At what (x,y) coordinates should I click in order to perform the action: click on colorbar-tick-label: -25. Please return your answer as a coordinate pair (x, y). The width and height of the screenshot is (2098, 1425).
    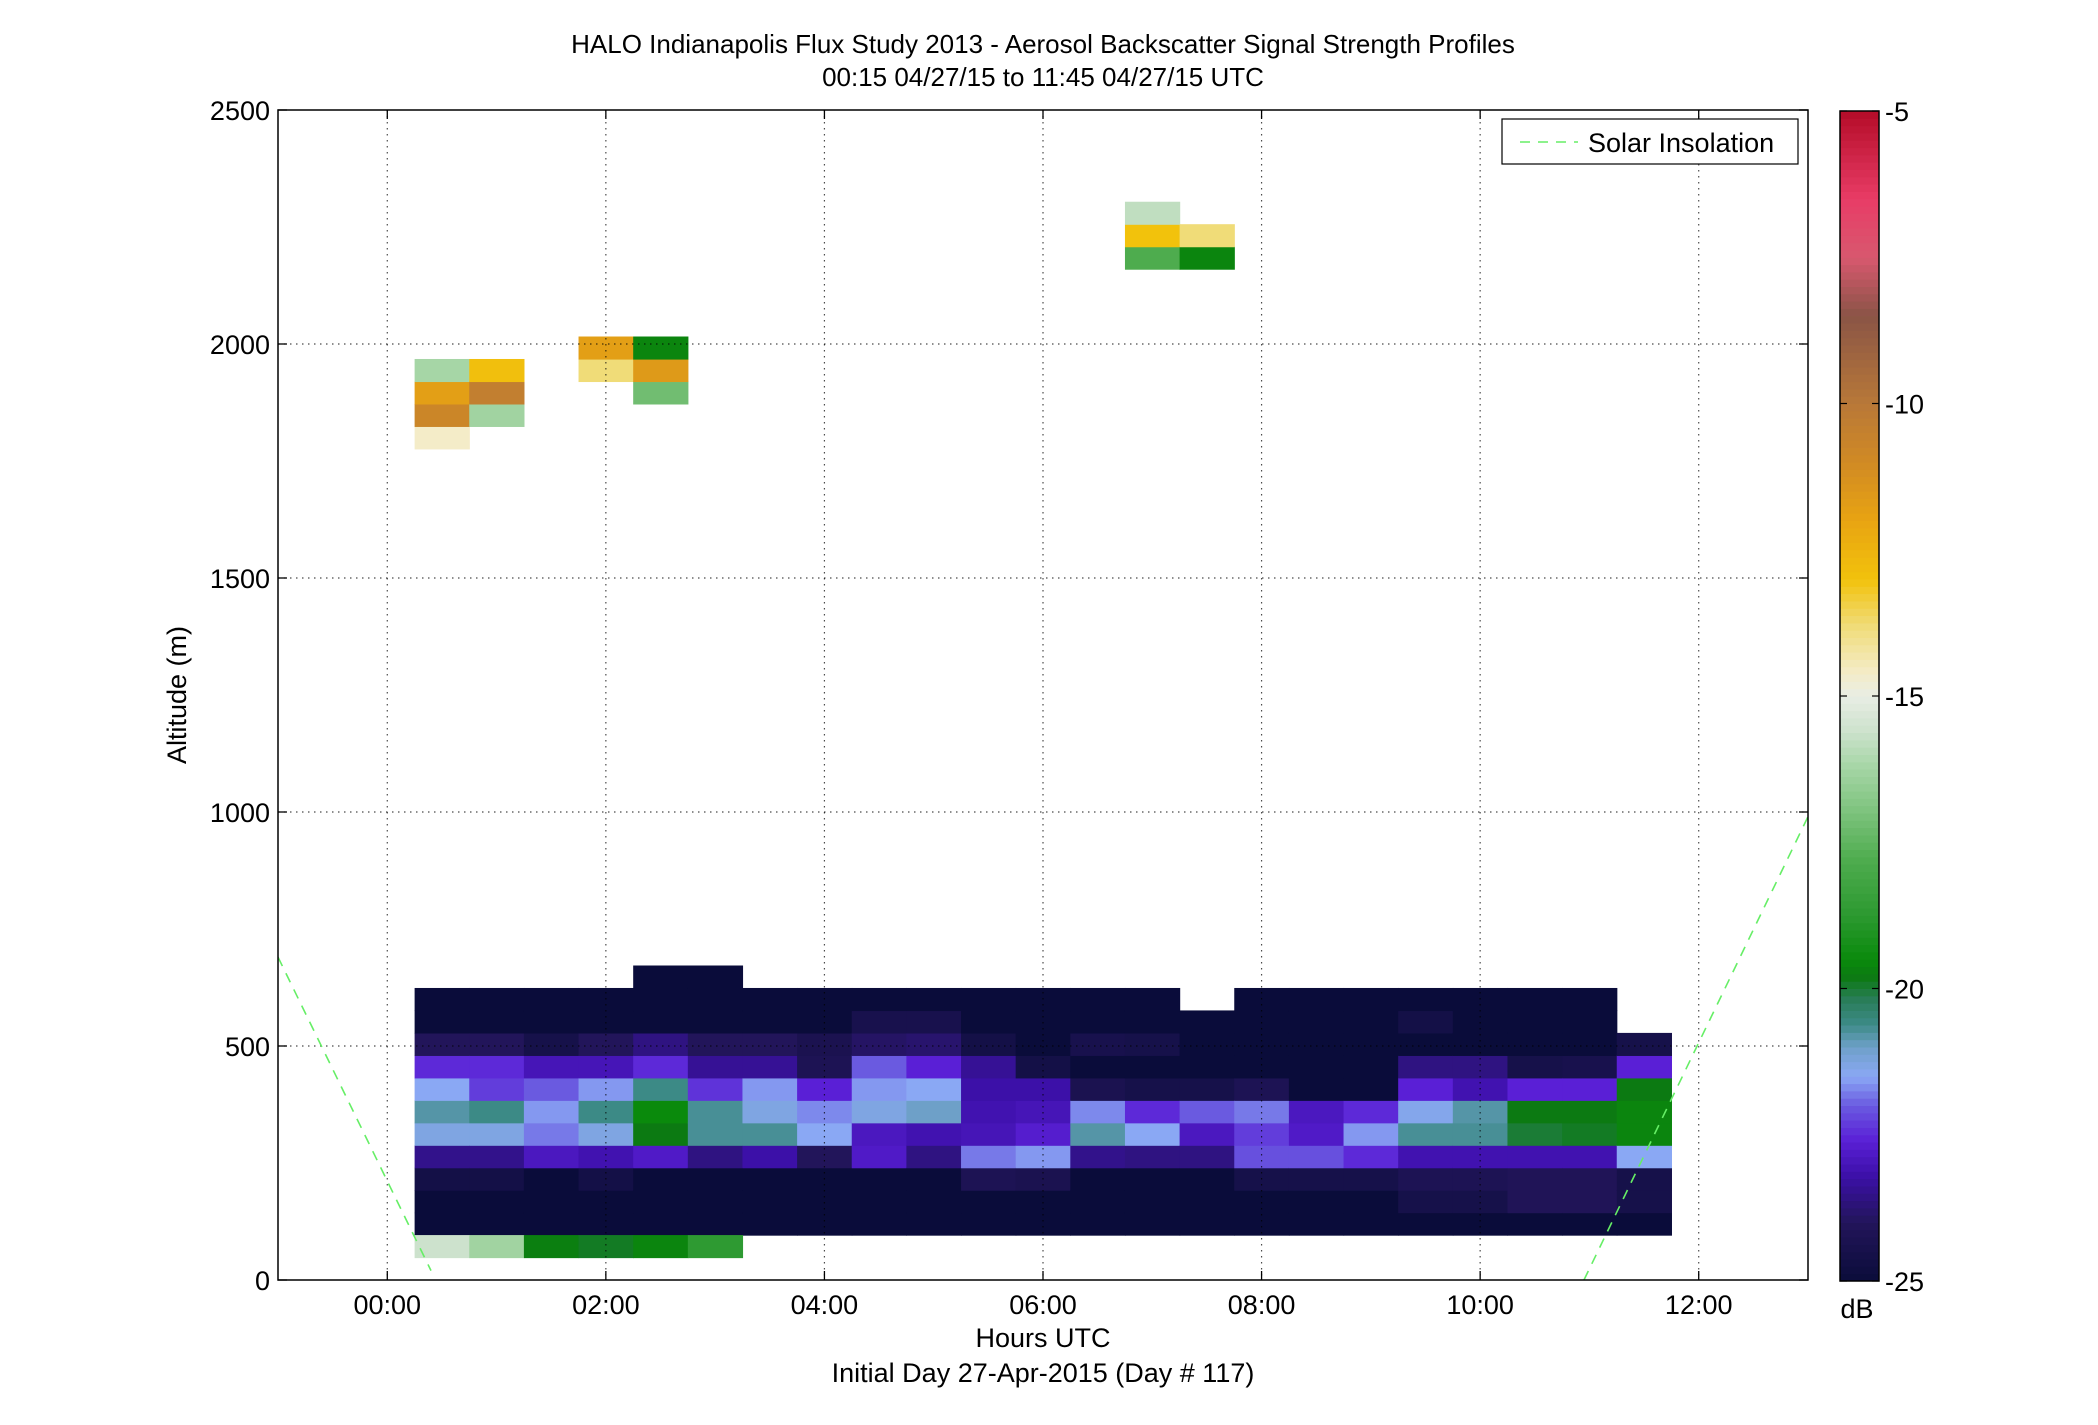
    Looking at the image, I should click on (1904, 1282).